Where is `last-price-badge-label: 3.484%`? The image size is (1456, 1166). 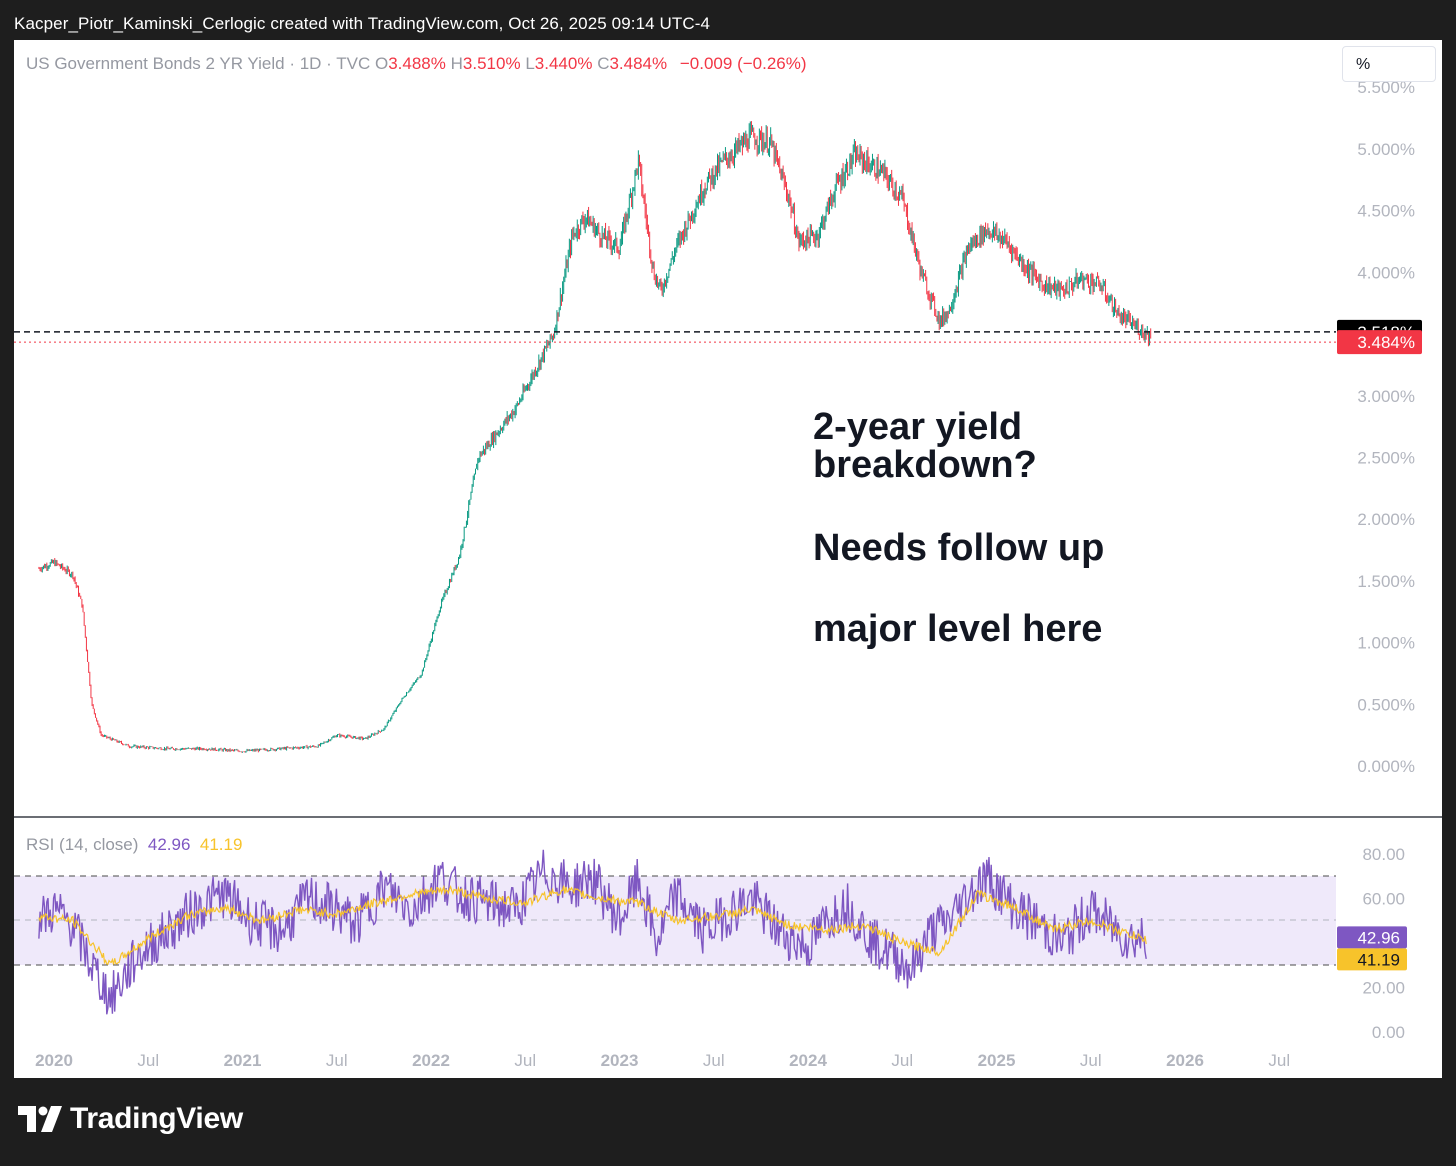
last-price-badge-label: 3.484% is located at coordinates (1386, 342).